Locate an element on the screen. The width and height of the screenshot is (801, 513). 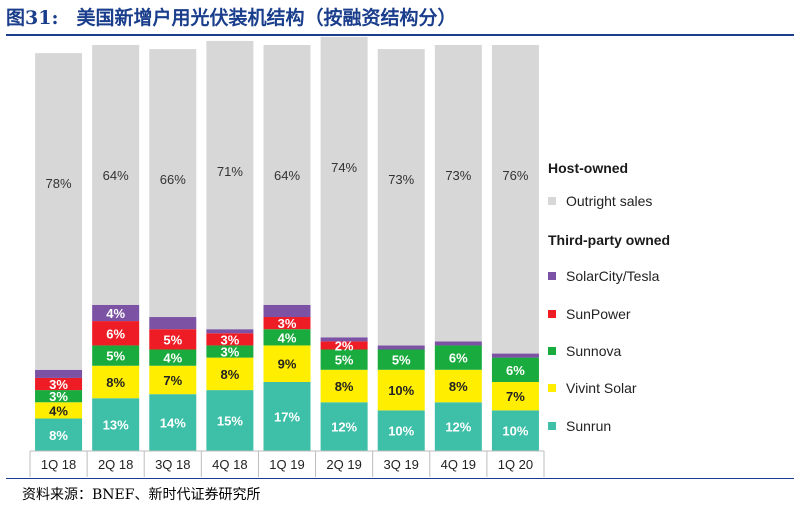
data-label-sunnova-3q-18: 4% is located at coordinates (172, 358).